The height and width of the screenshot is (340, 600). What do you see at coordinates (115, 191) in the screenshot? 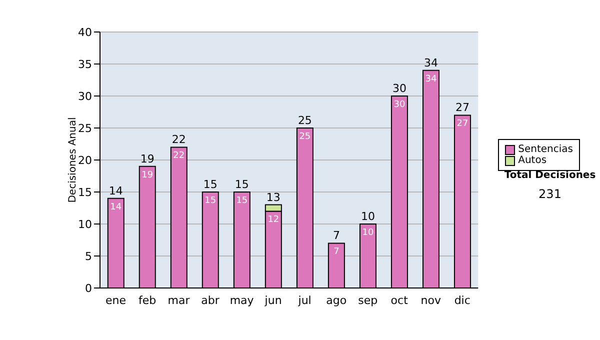
I see `total-label: 14` at bounding box center [115, 191].